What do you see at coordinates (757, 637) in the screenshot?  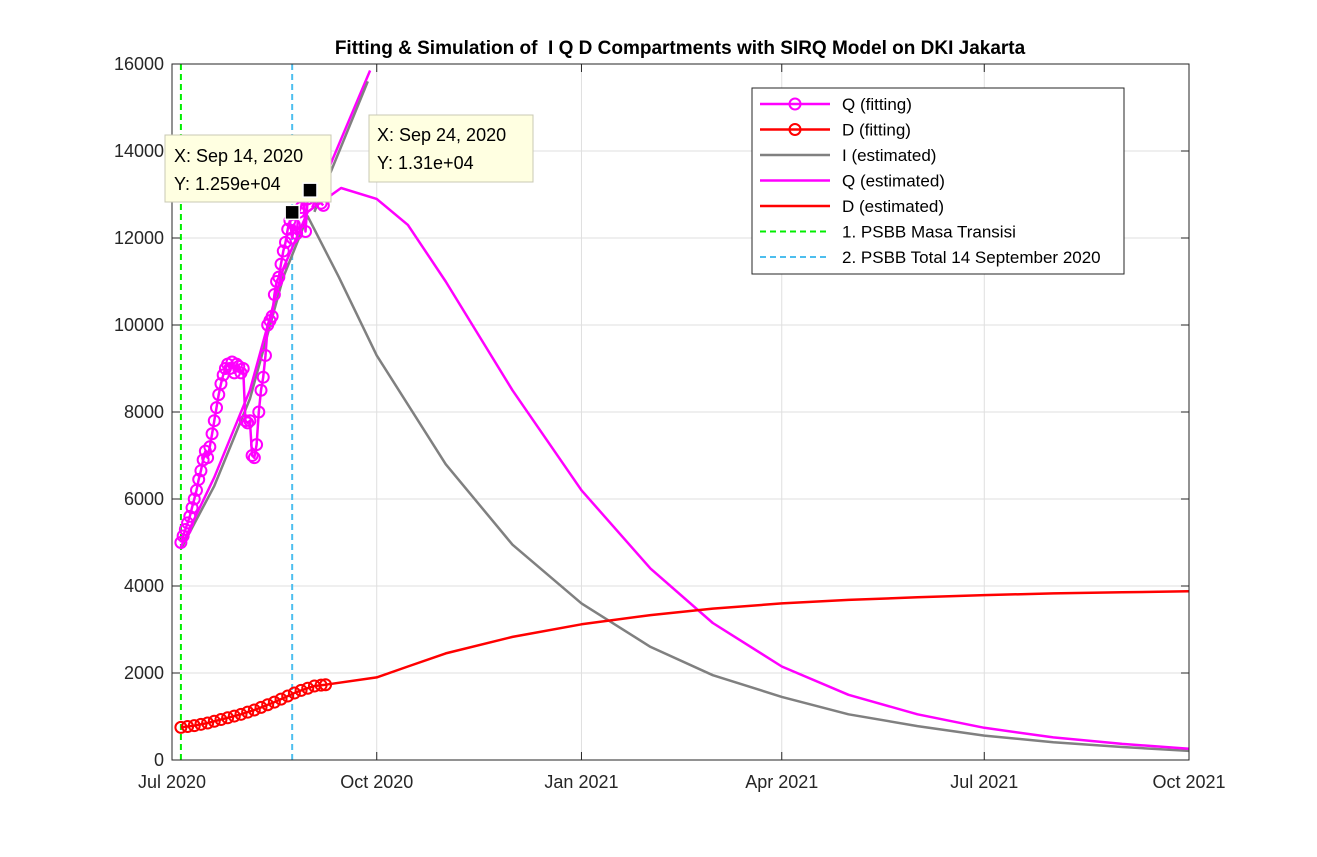 I see `series-line` at bounding box center [757, 637].